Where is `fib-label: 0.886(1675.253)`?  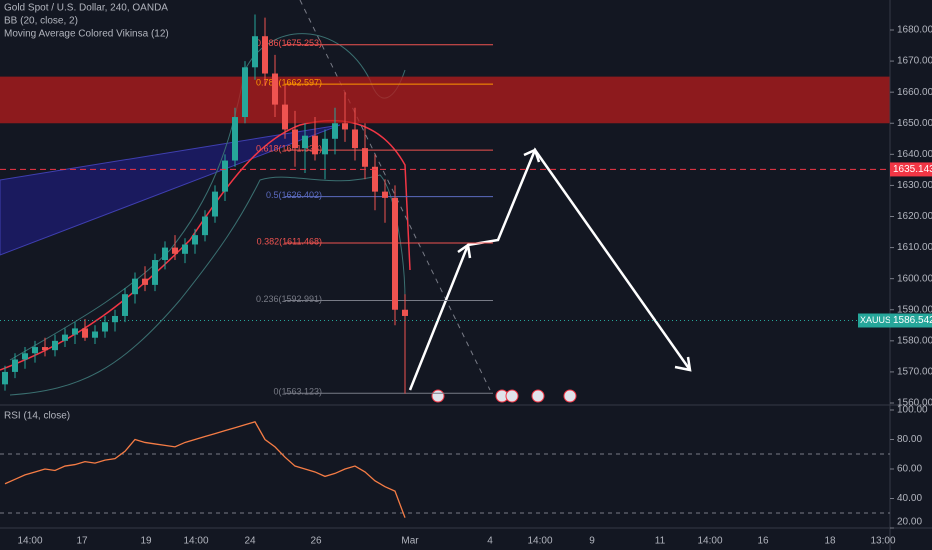
fib-label: 0.886(1675.253) is located at coordinates (289, 43).